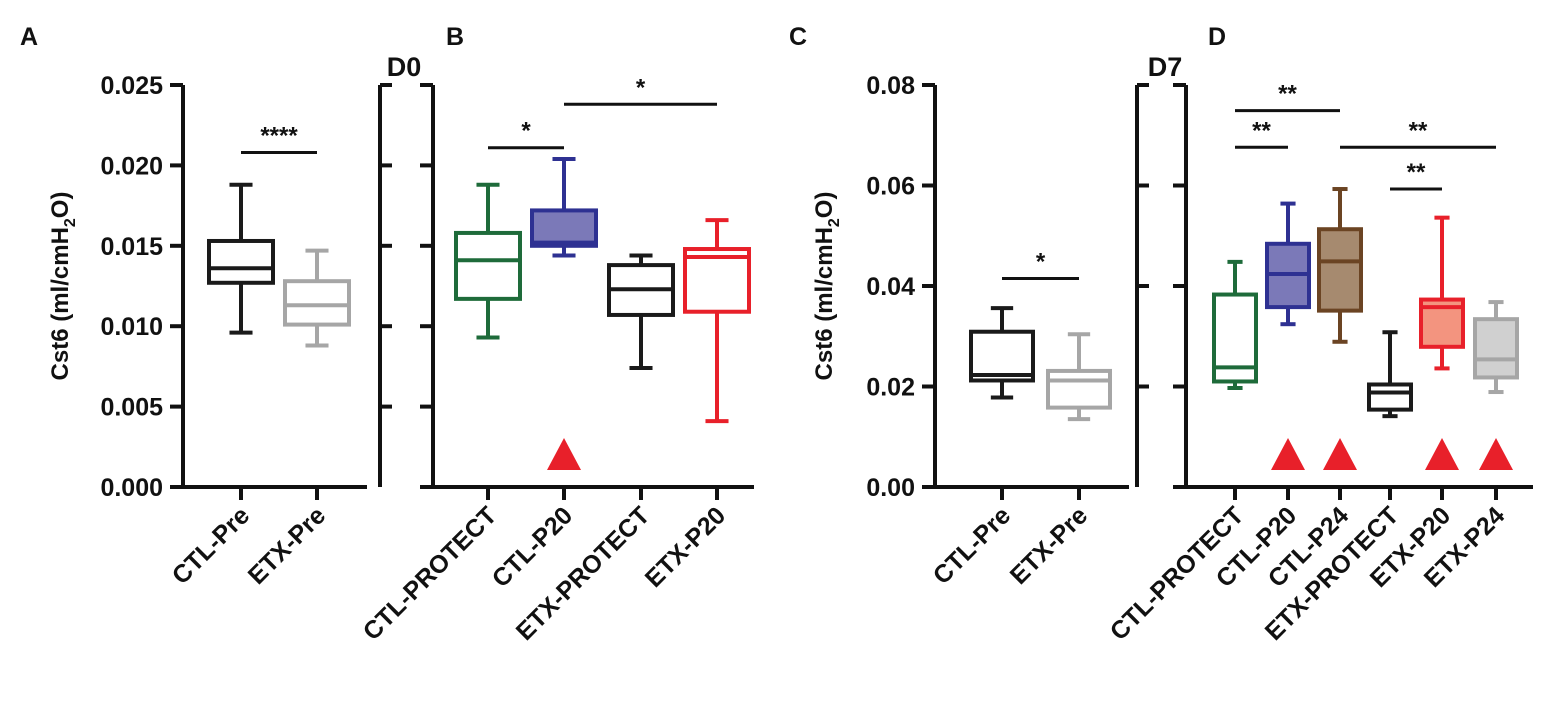 Image resolution: width=1562 pixels, height=708 pixels. I want to click on day-label: D0, so click(404, 67).